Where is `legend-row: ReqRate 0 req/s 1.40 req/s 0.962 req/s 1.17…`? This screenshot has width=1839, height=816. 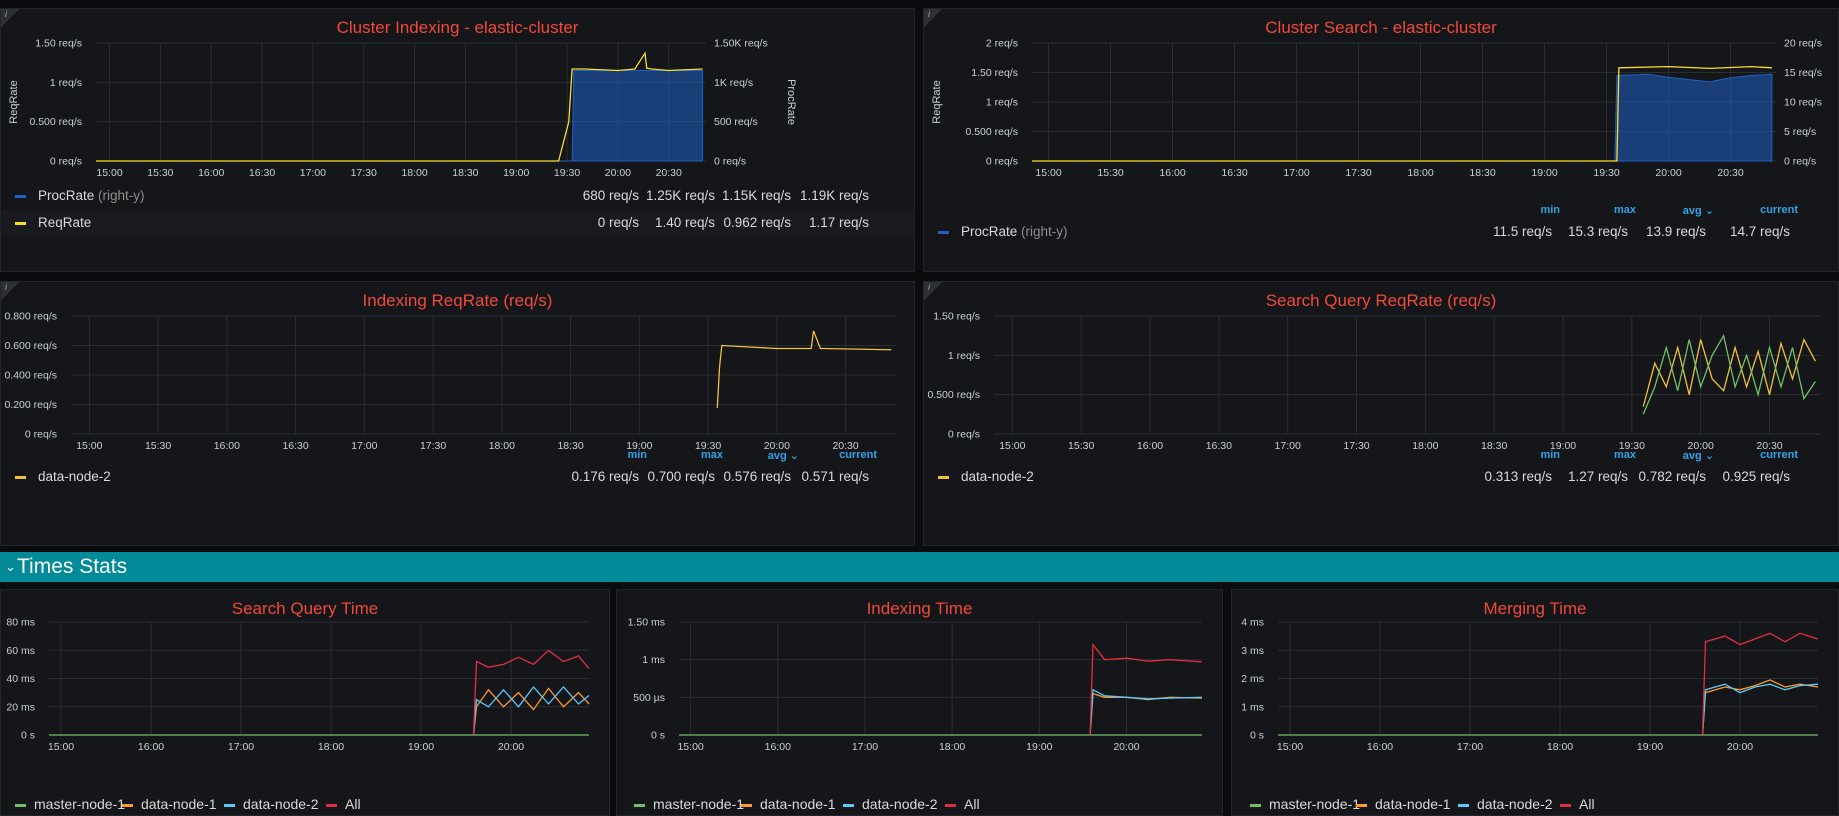
legend-row: ReqRate 0 req/s 1.40 req/s 0.962 req/s 1.17… is located at coordinates (457, 223).